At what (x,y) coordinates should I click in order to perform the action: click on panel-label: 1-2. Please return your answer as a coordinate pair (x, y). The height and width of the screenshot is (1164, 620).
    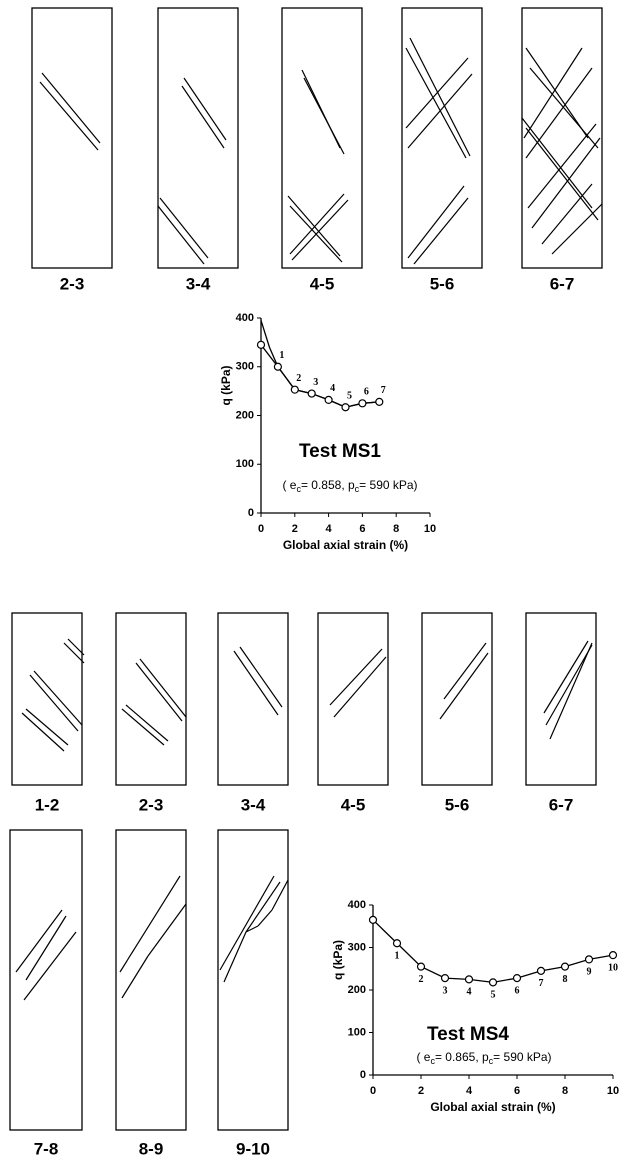
    Looking at the image, I should click on (47, 804).